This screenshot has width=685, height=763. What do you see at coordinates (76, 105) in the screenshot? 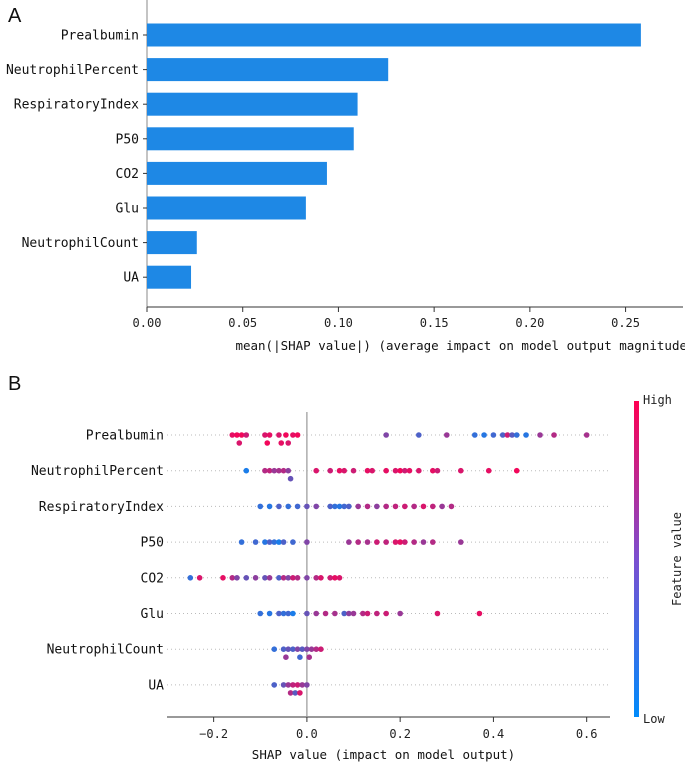
I see `feature-label: RespiratoryIndex` at bounding box center [76, 105].